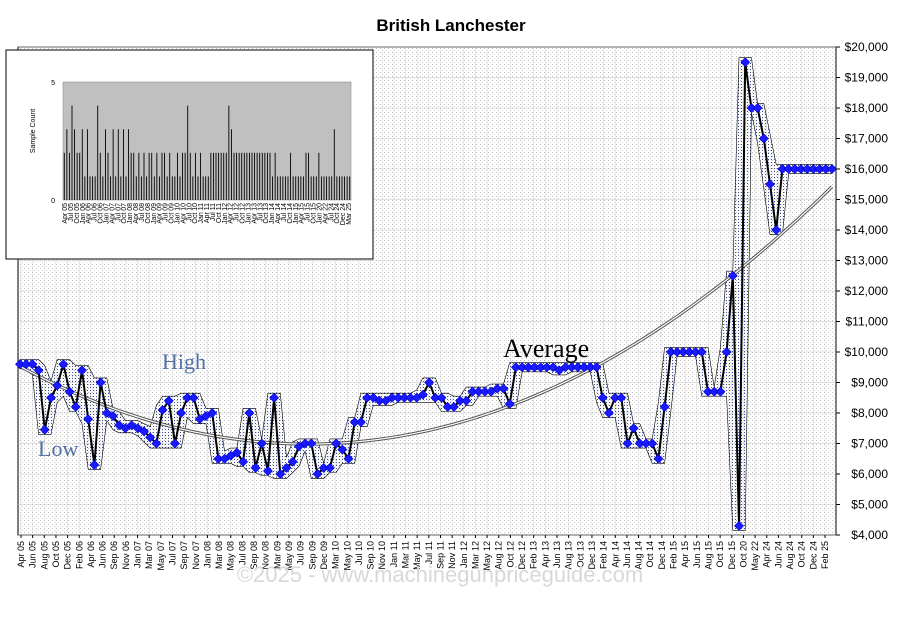 This screenshot has height=618, width=901. I want to click on inset-x-tick-label: Dec 24, so click(343, 214).